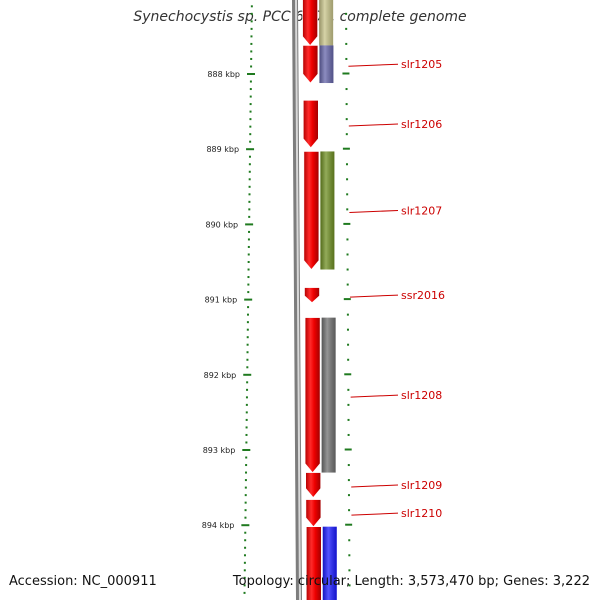  I want to click on tick-label: 890 kbp, so click(222, 224).